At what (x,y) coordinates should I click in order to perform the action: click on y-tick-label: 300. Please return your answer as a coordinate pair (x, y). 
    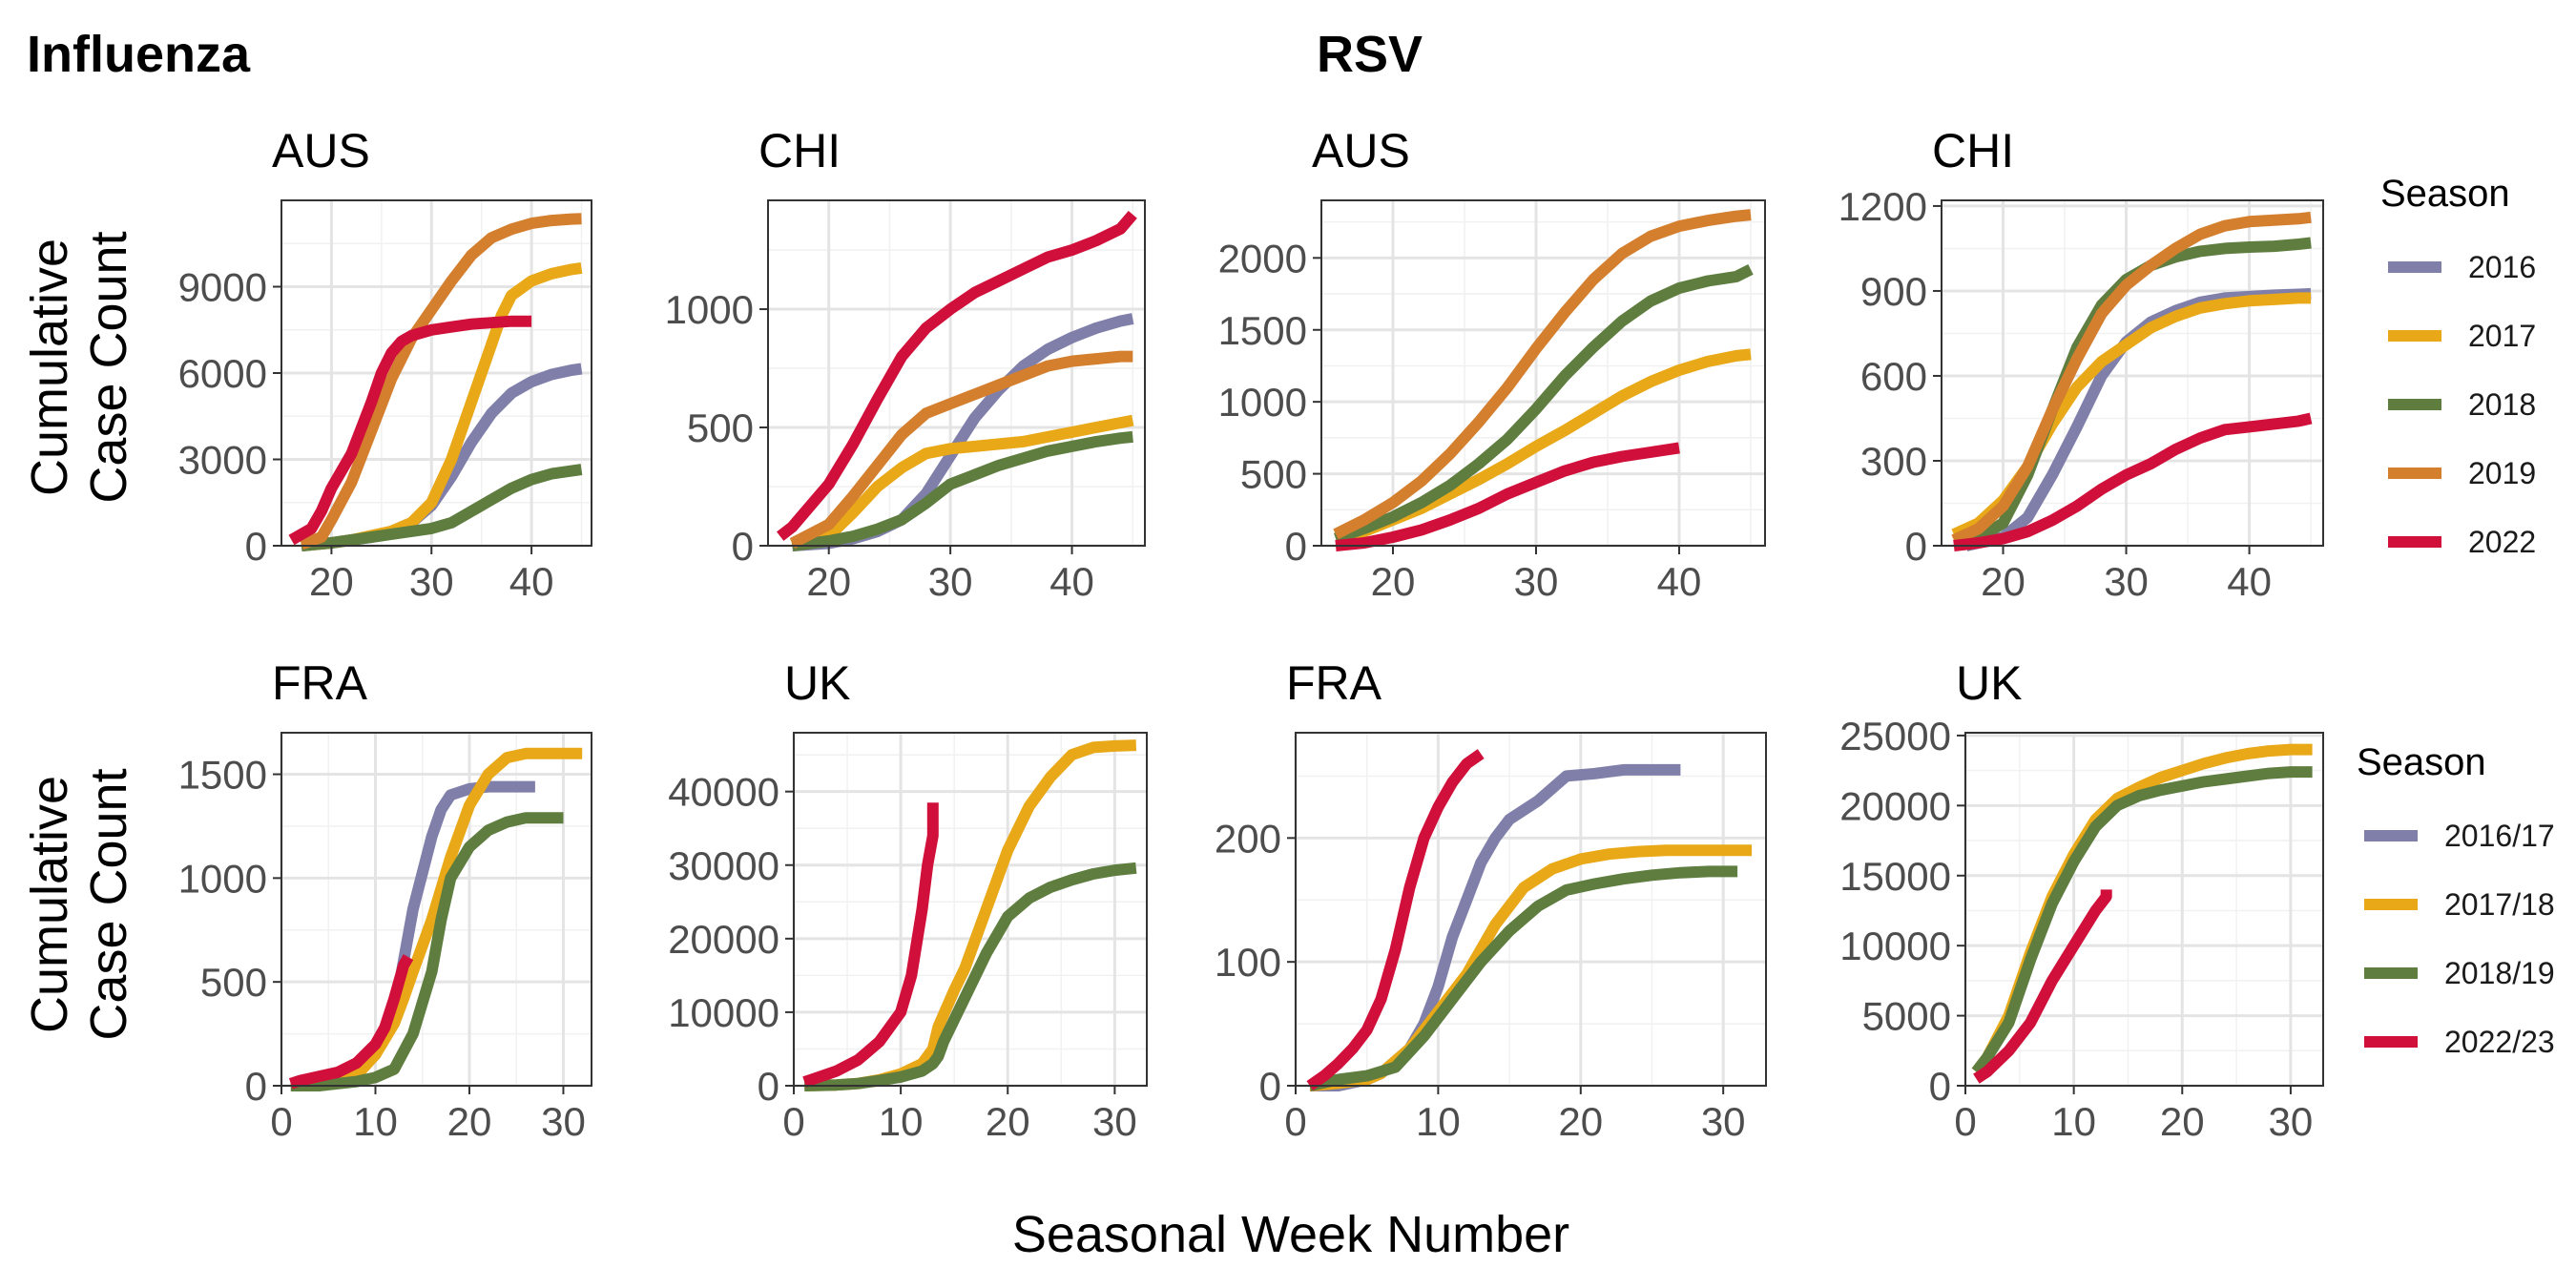
    Looking at the image, I should click on (1893, 461).